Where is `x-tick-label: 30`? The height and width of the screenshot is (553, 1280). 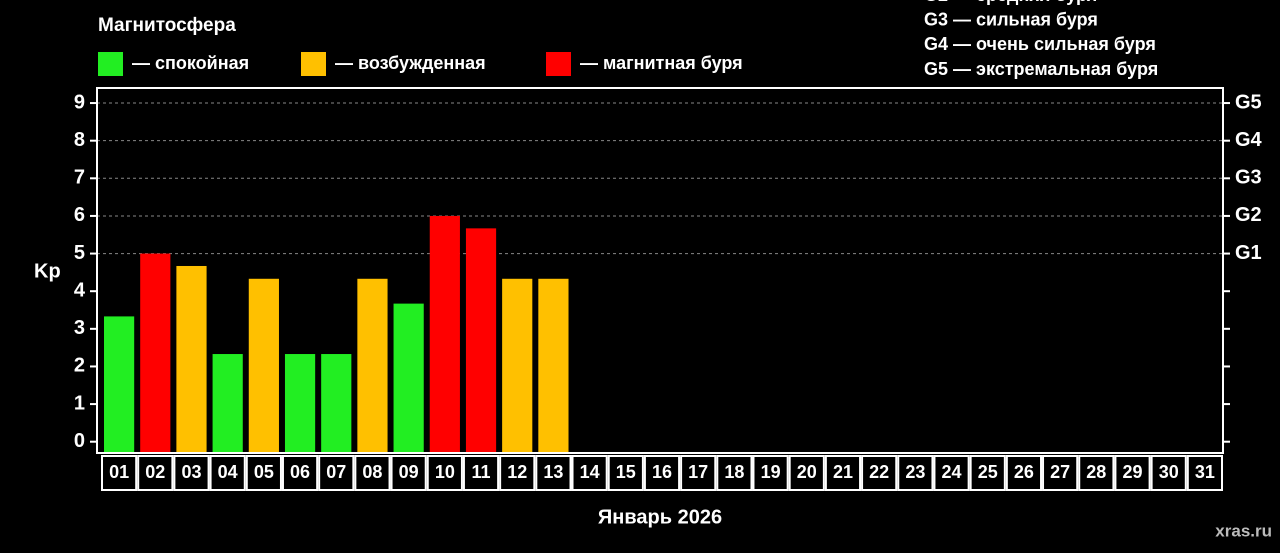
x-tick-label: 30 is located at coordinates (1169, 472).